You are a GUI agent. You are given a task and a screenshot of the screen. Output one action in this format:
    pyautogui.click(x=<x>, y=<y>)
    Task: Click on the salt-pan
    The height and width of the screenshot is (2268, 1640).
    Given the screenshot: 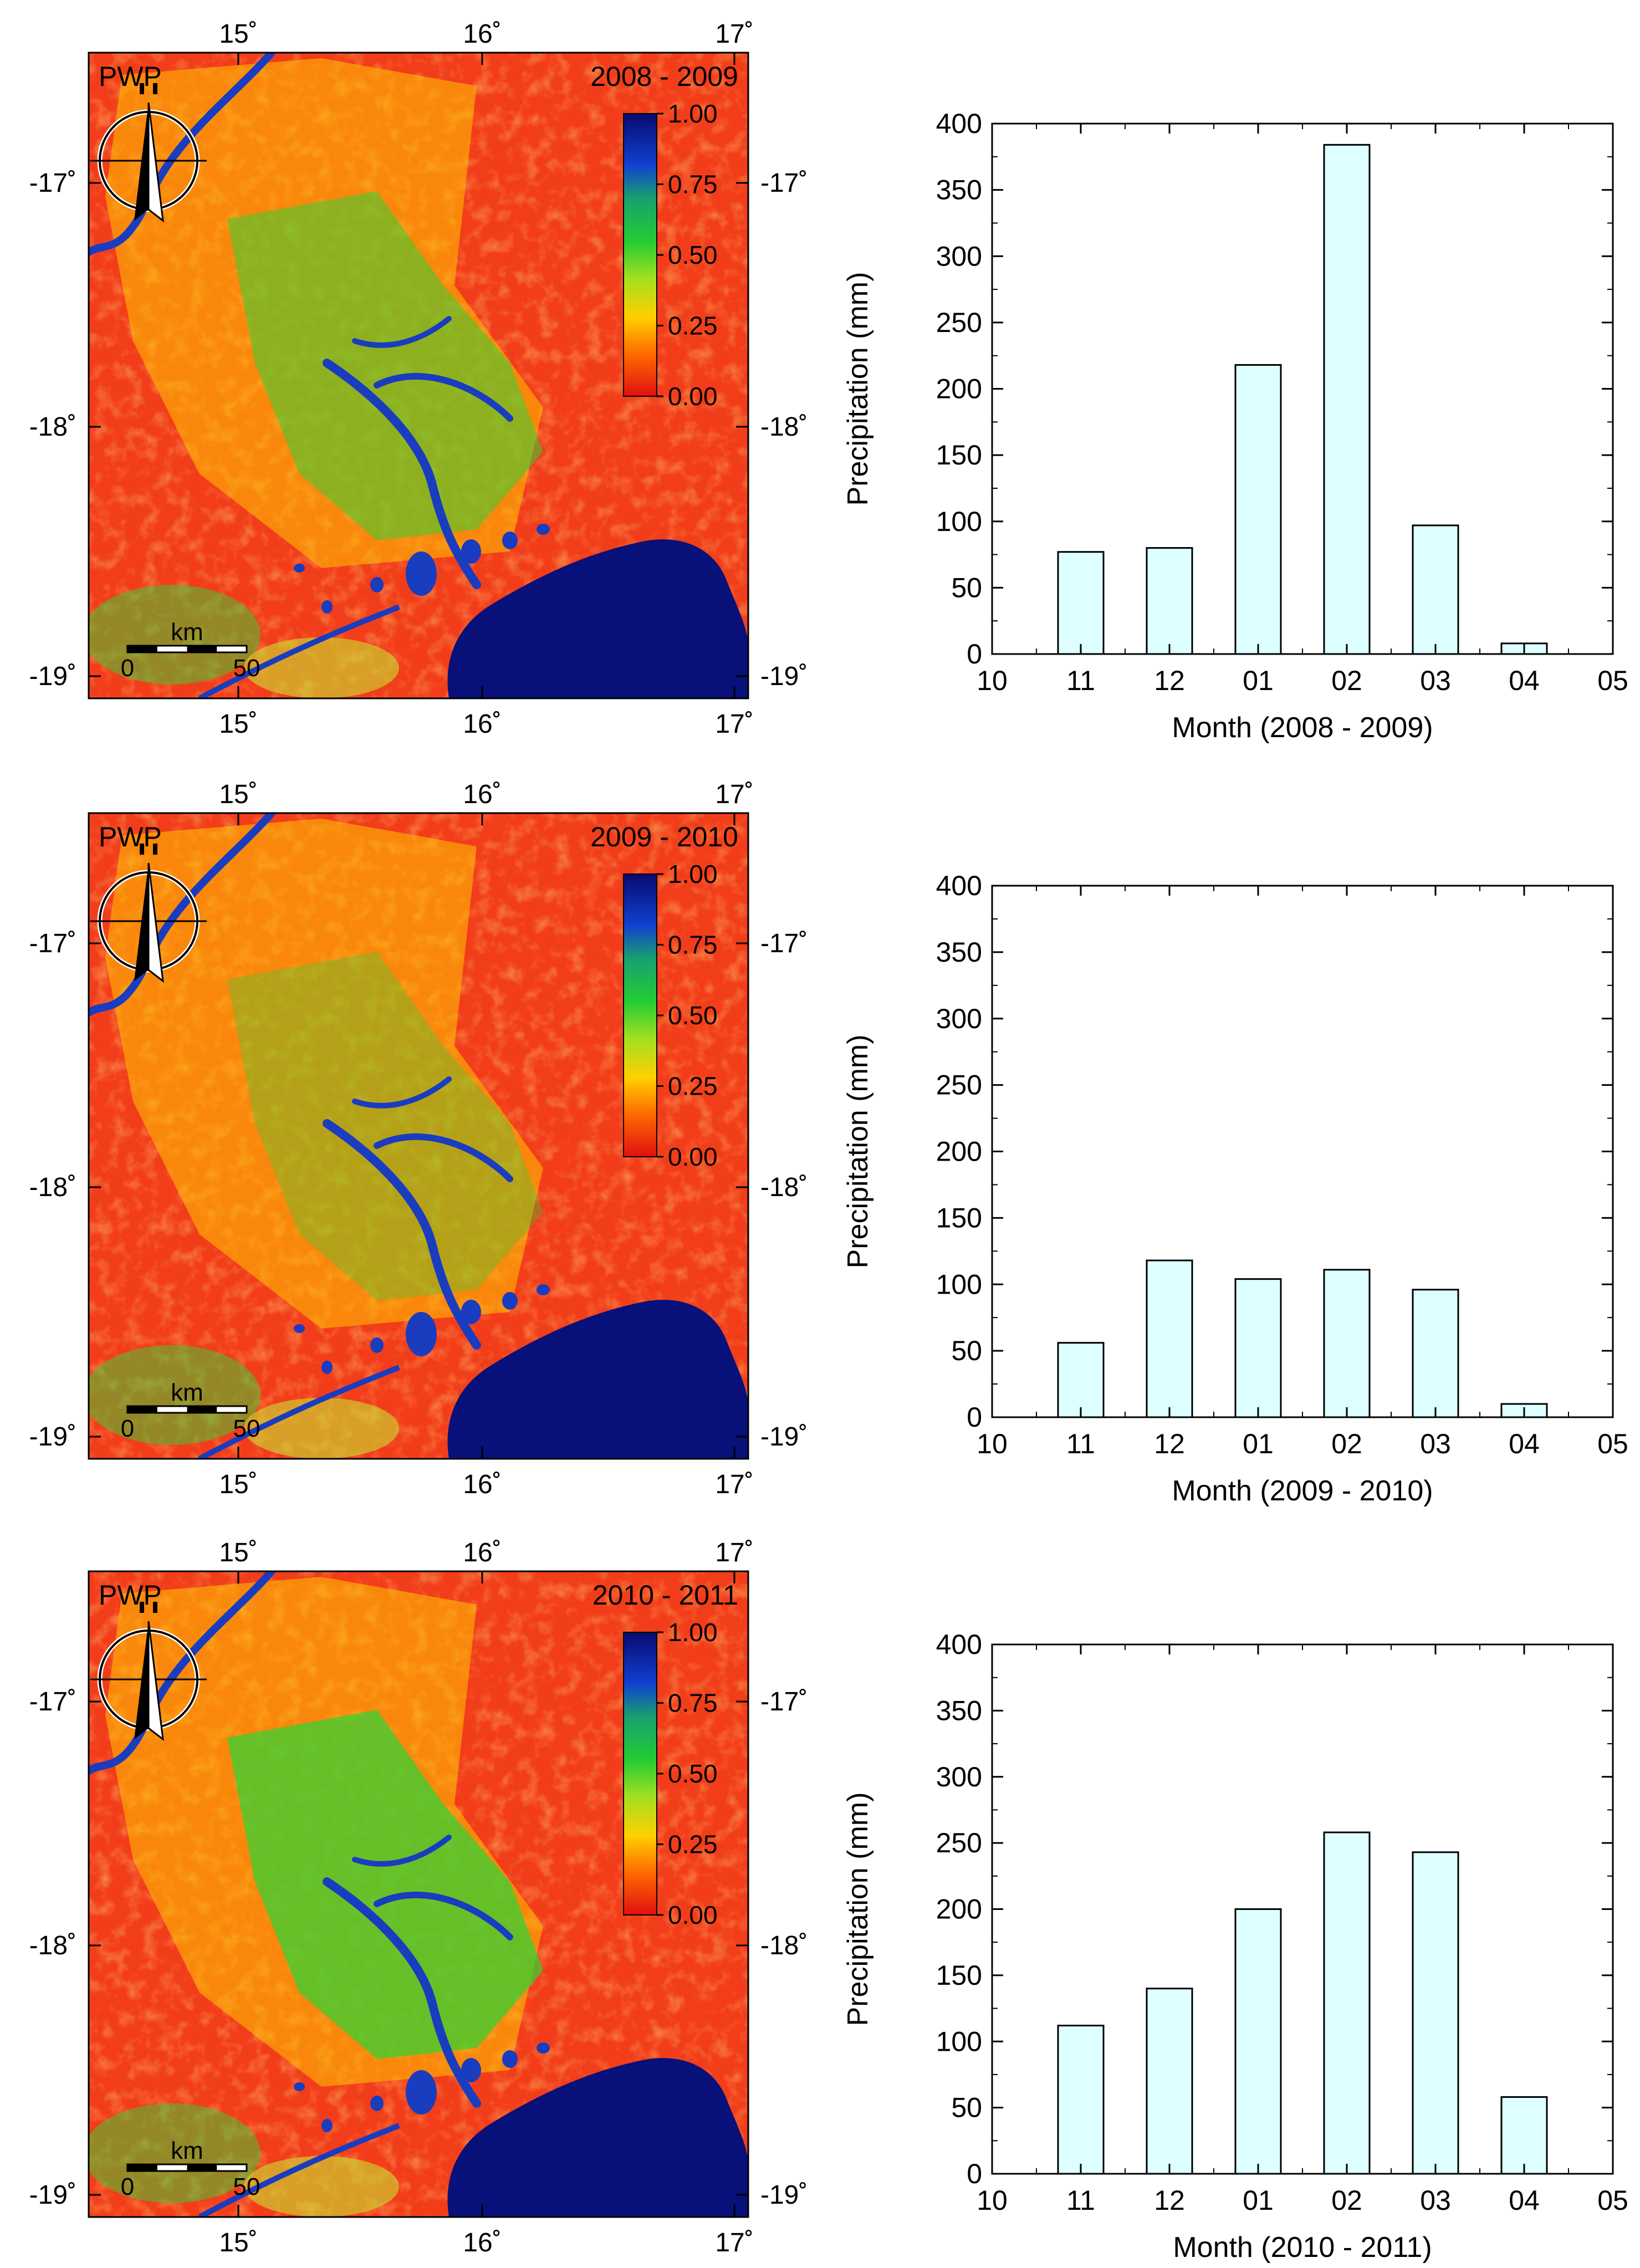 What is the action you would take?
    pyautogui.click(x=597, y=618)
    